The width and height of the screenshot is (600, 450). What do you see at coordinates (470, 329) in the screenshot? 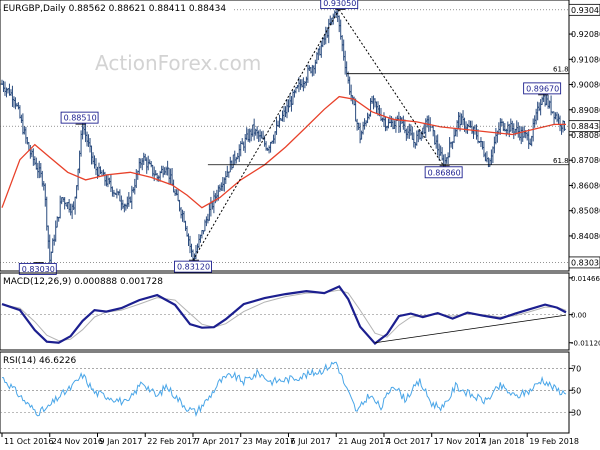
I see `macd-trendline` at bounding box center [470, 329].